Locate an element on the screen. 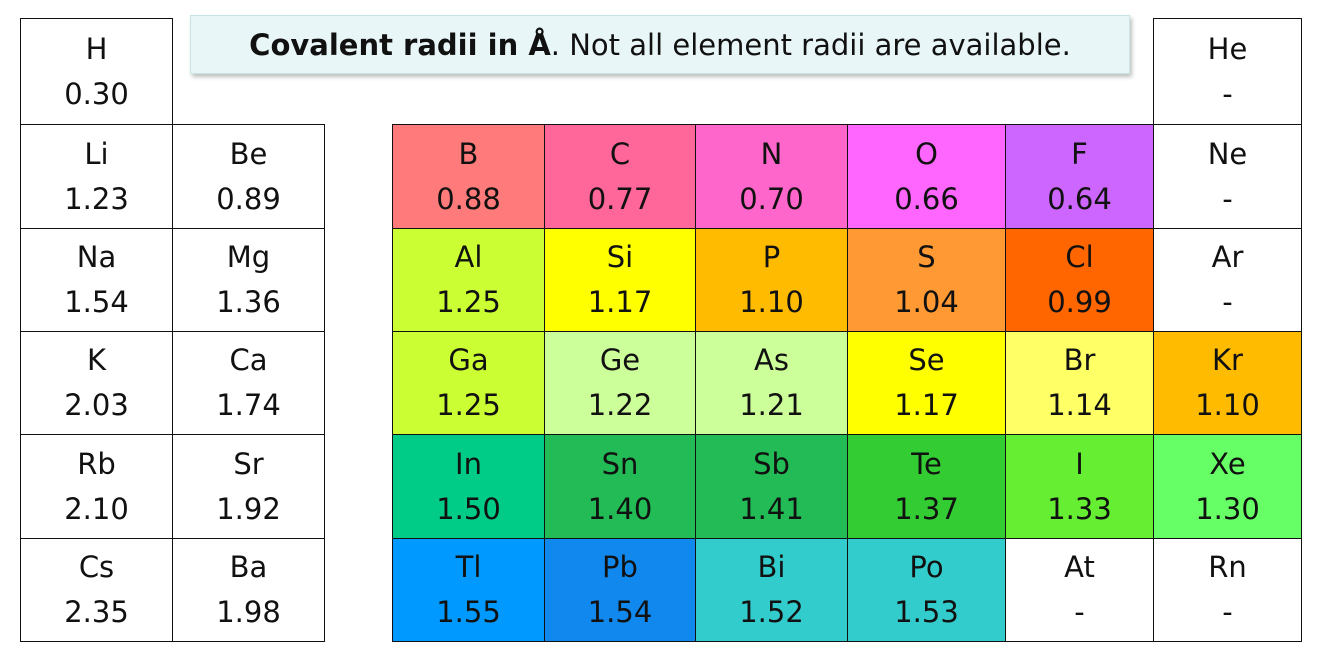  element-cell-tl: Tl 1.55 is located at coordinates (468, 590).